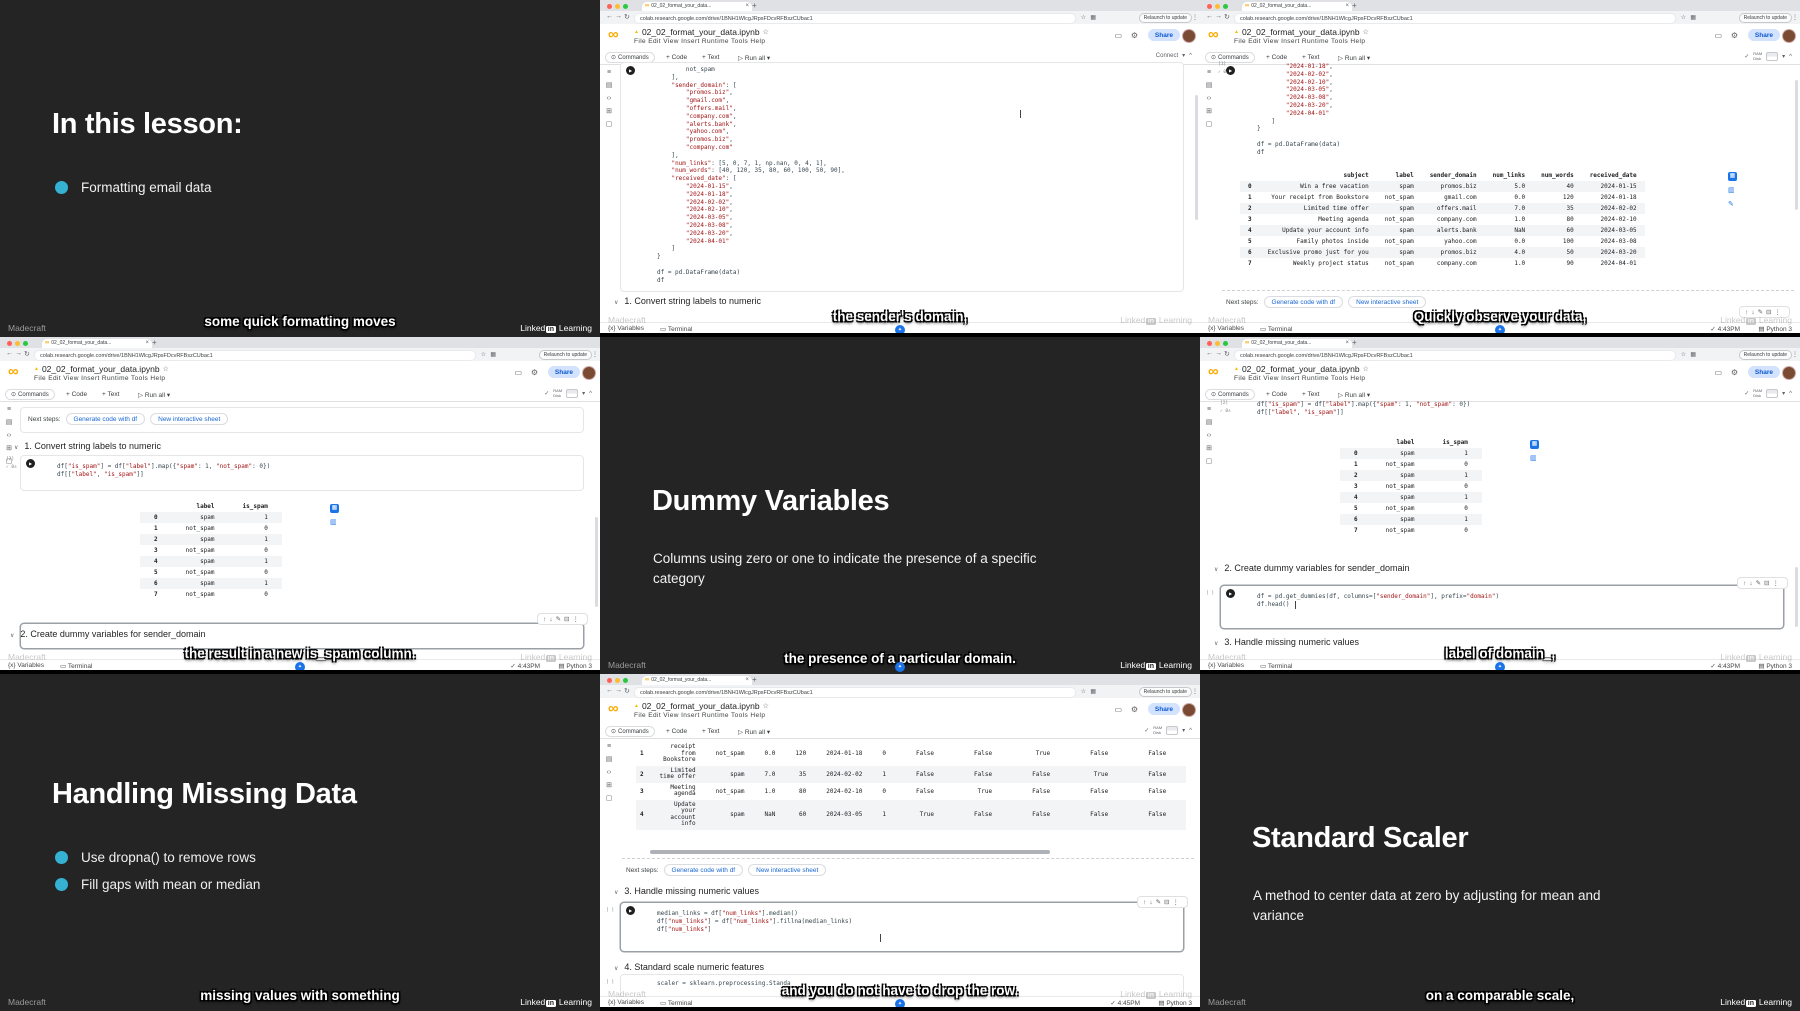  Describe the element at coordinates (1732, 176) in the screenshot. I see `interactive-table-icon: ▦` at that location.